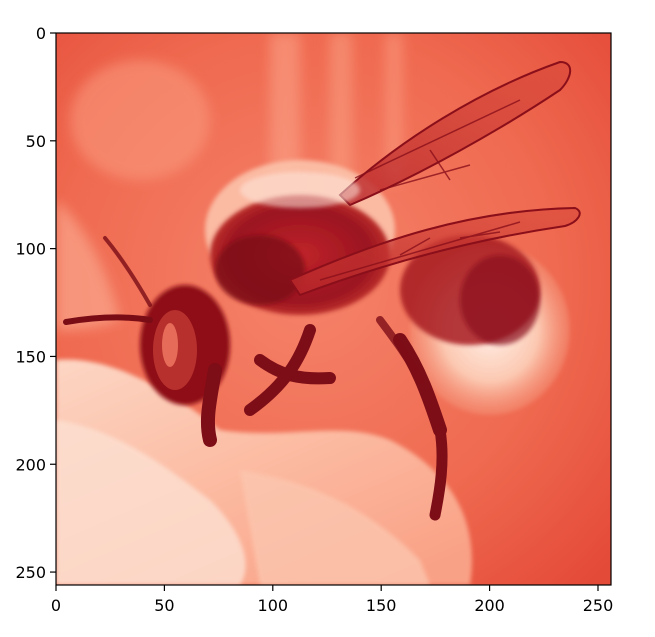 This screenshot has height=637, width=655. I want to click on y-tick-label: 50, so click(36, 141).